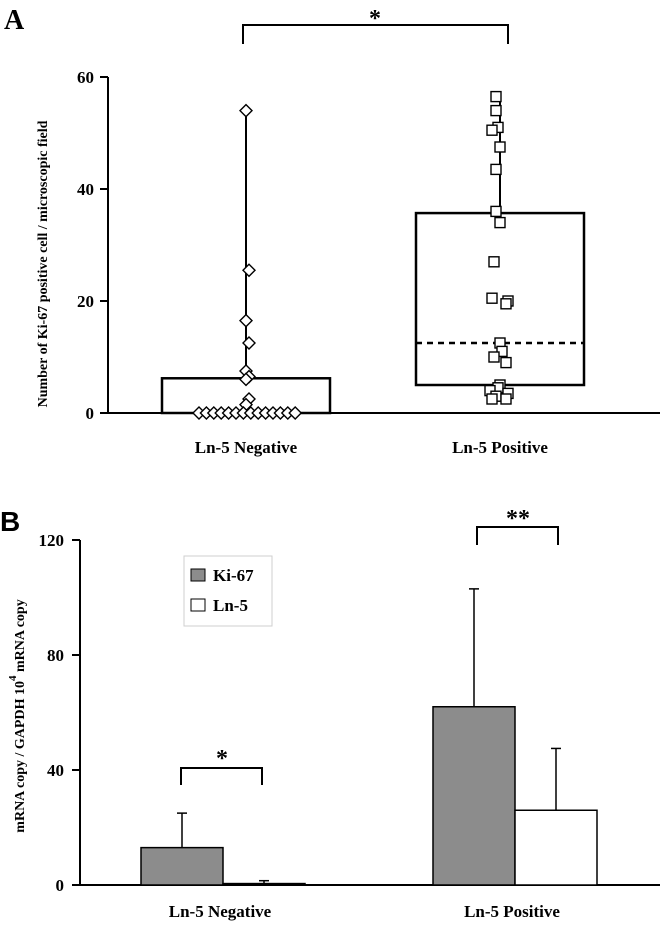  What do you see at coordinates (500, 447) in the screenshot?
I see `panel-a-category-label-positive: Ln-5 Positive` at bounding box center [500, 447].